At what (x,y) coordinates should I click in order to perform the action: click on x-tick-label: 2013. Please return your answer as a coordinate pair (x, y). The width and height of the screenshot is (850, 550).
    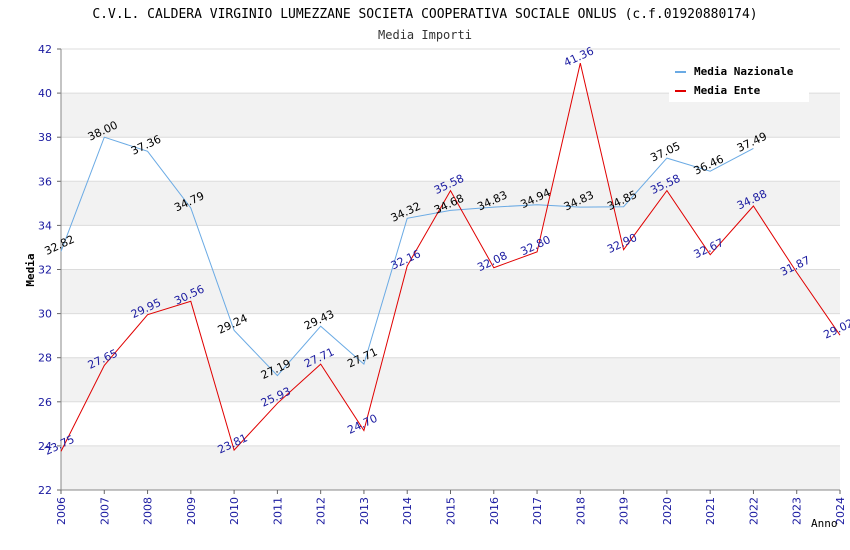
    Looking at the image, I should click on (364, 511).